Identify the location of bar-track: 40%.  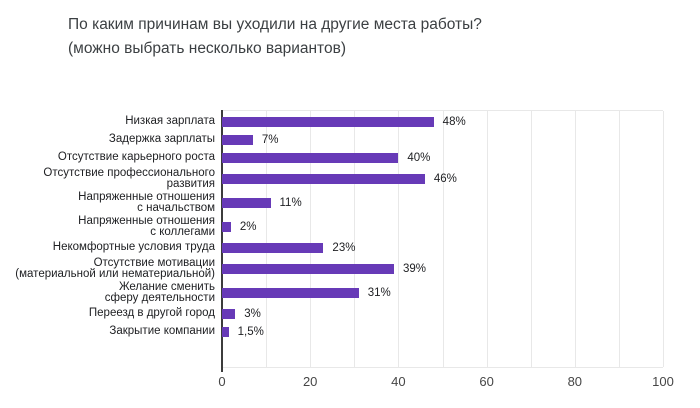
(442, 158).